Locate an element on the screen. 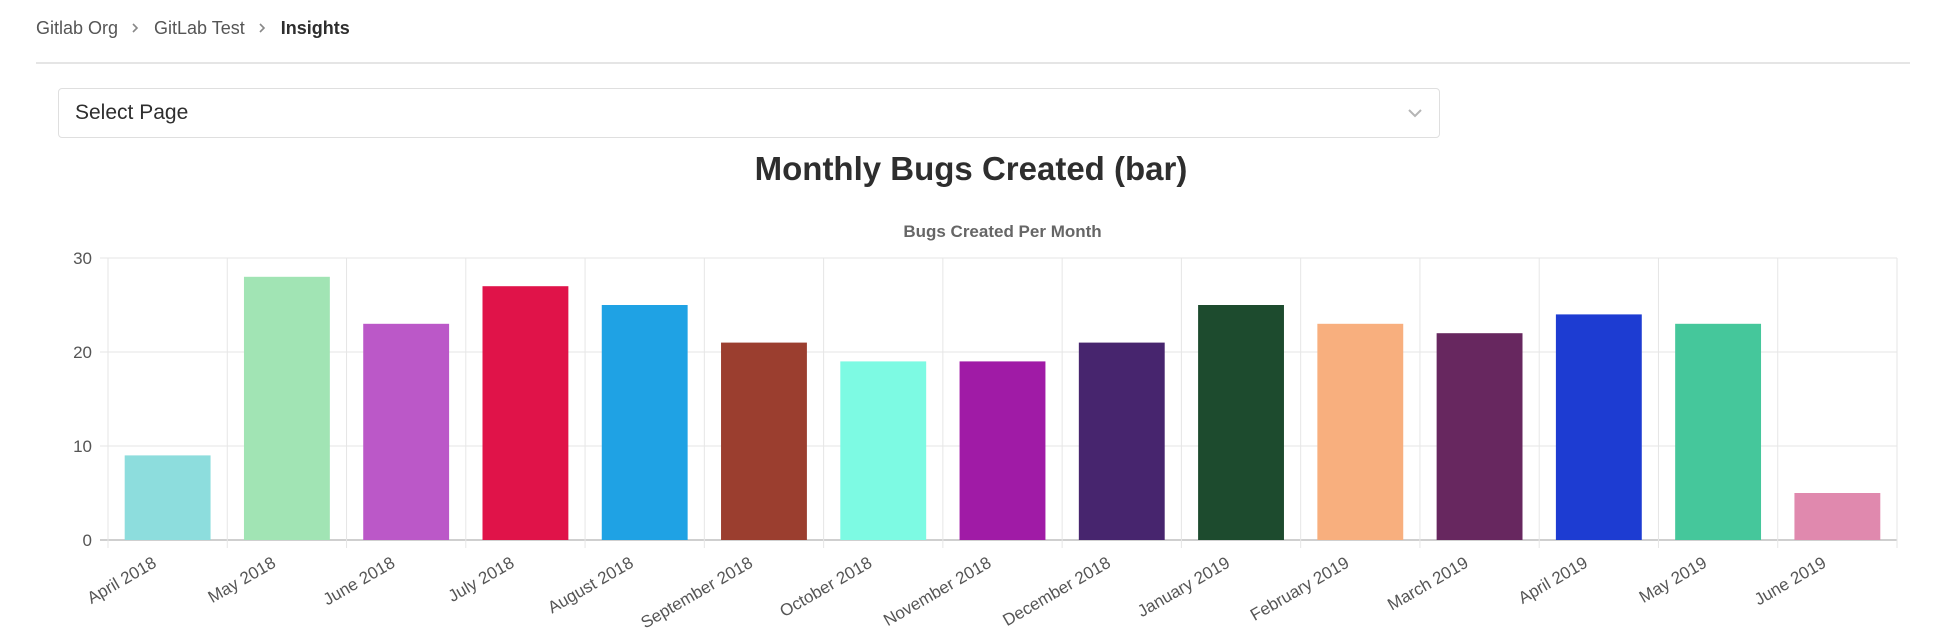 Image resolution: width=1942 pixels, height=644 pixels. y-tick-label: 10 is located at coordinates (82, 446).